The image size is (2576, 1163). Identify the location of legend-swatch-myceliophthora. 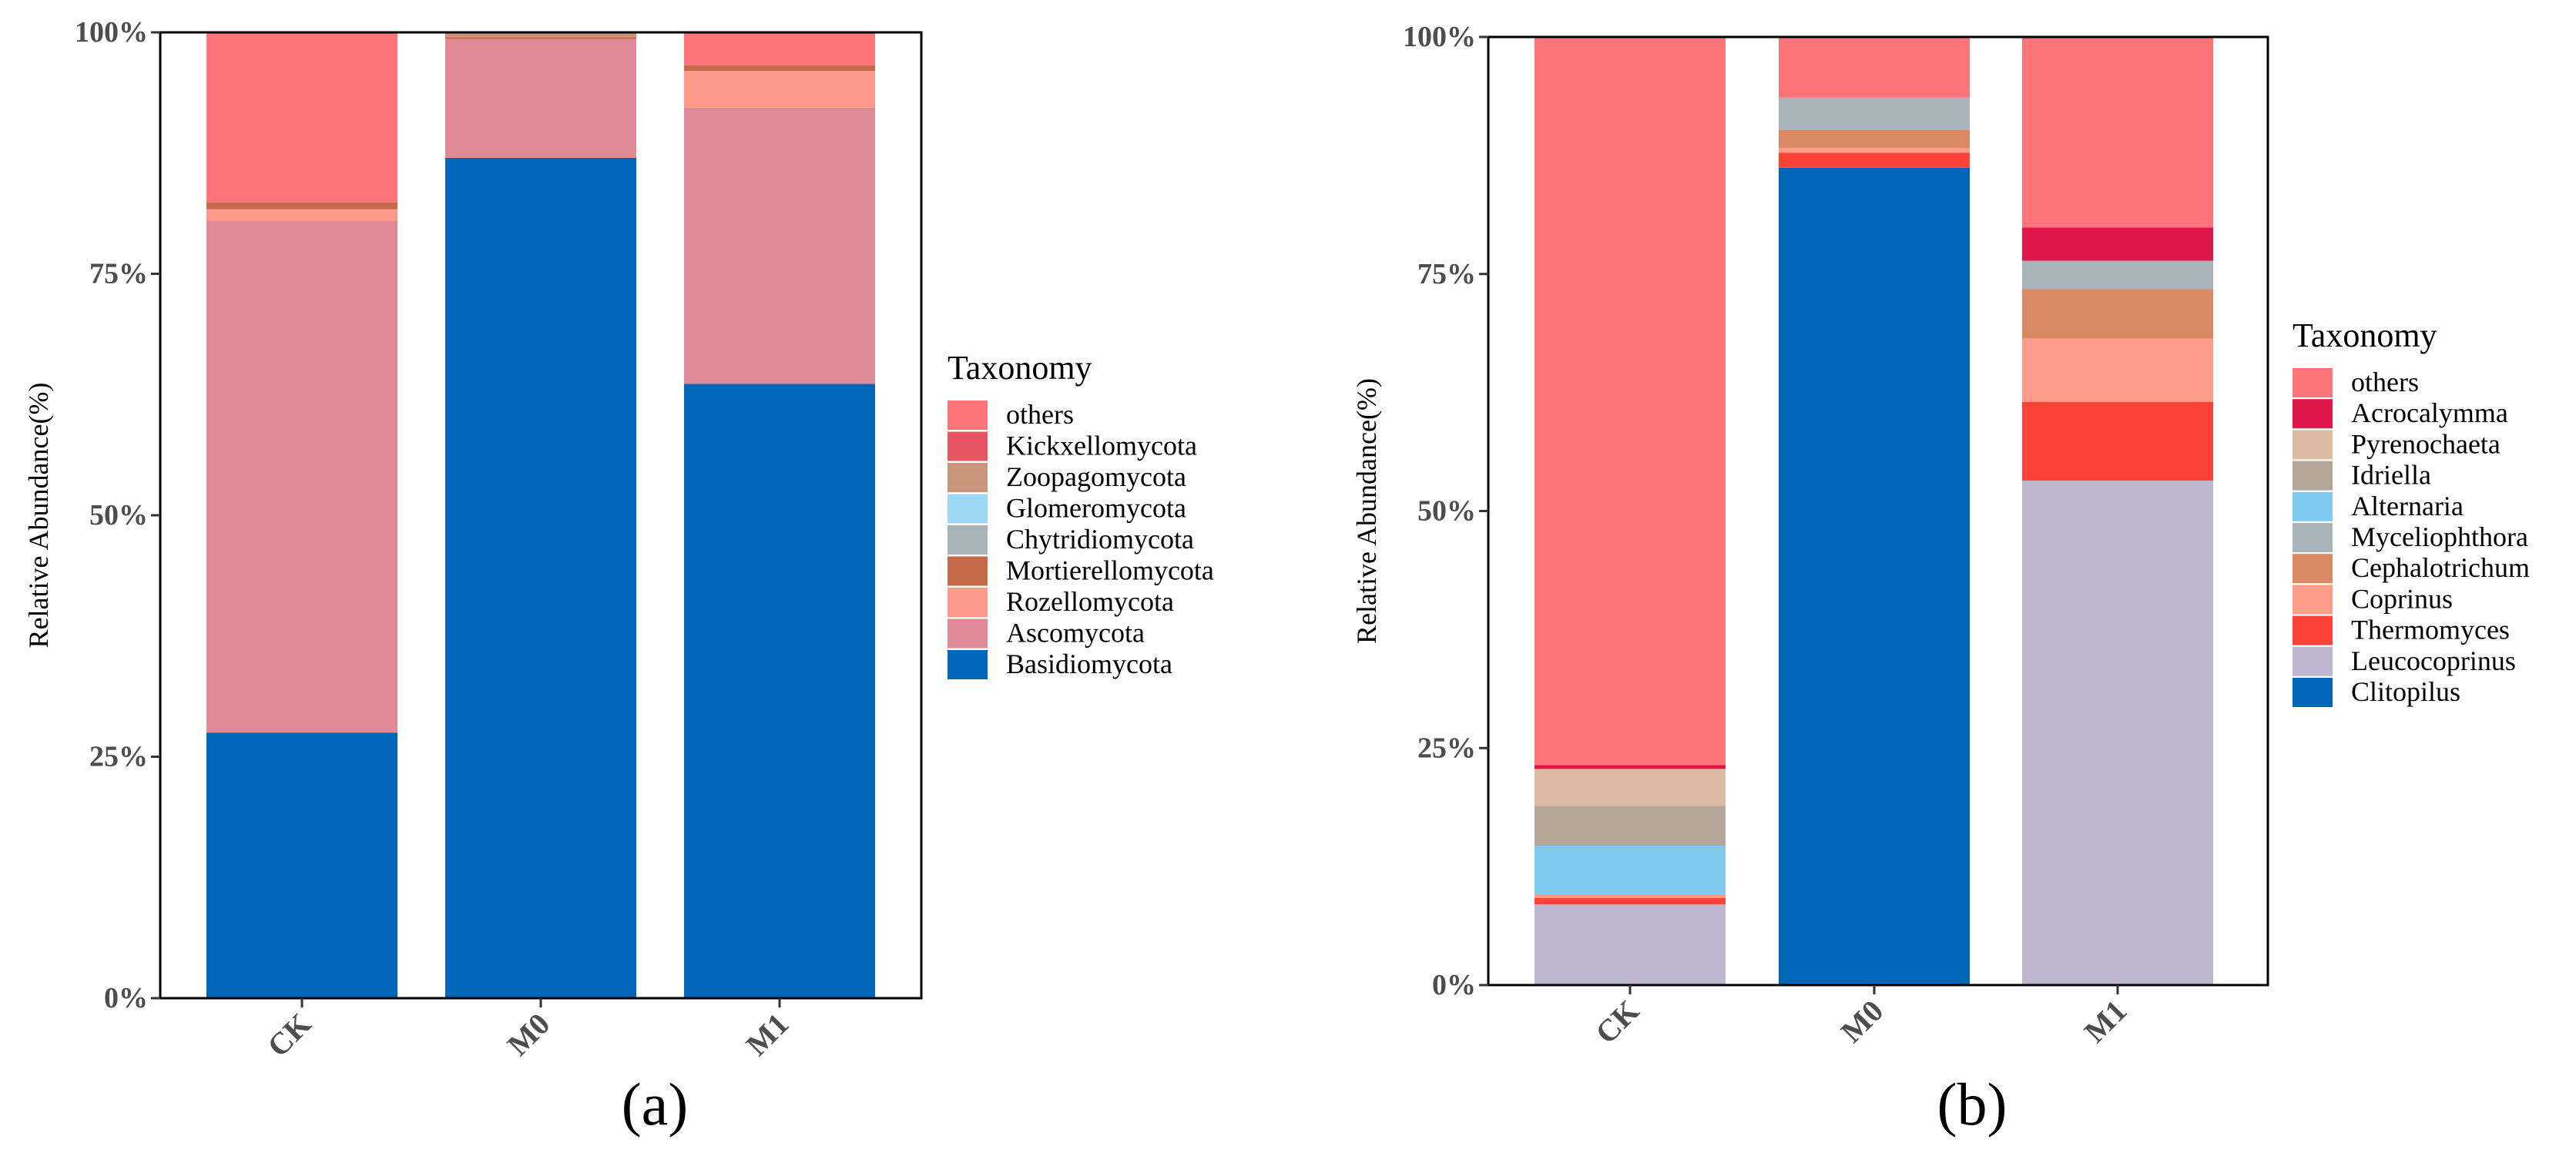
(2313, 537).